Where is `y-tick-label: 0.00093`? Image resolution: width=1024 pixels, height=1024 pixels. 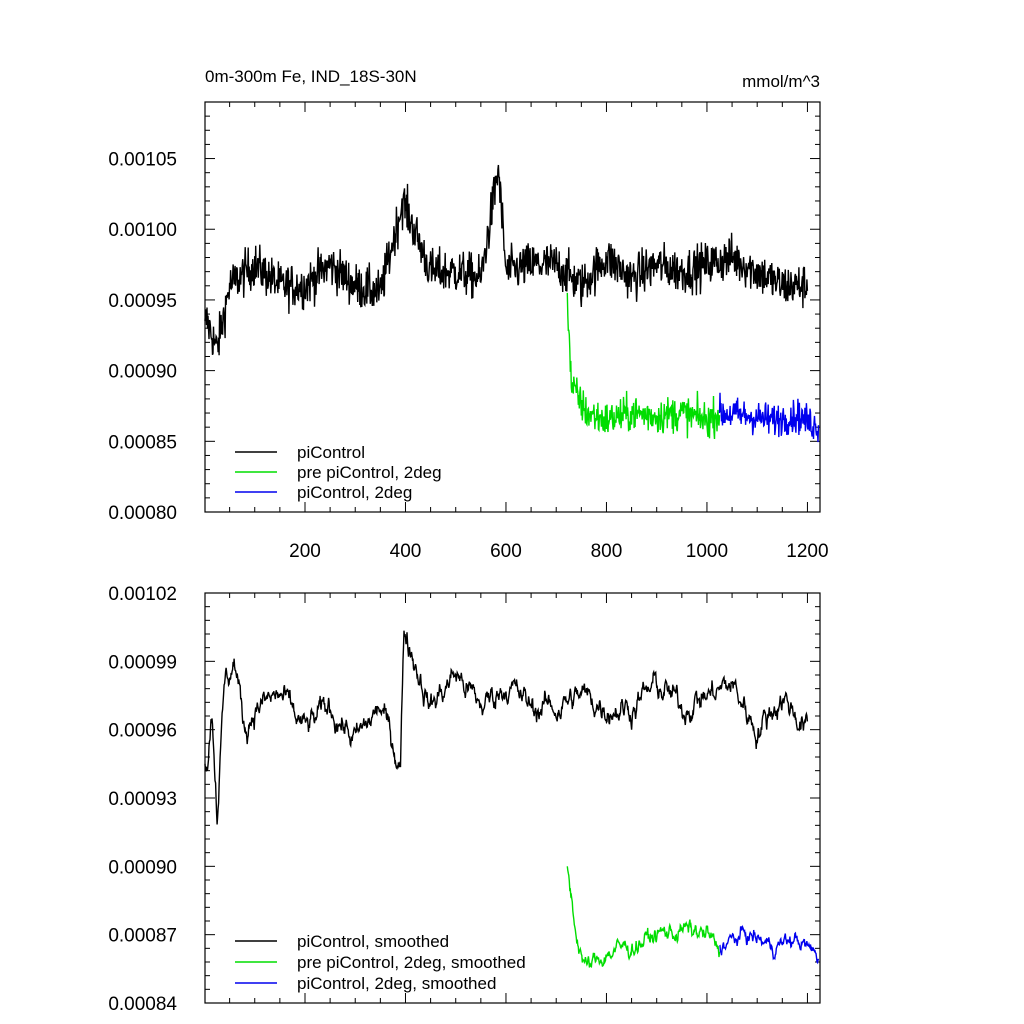 y-tick-label: 0.00093 is located at coordinates (142, 799).